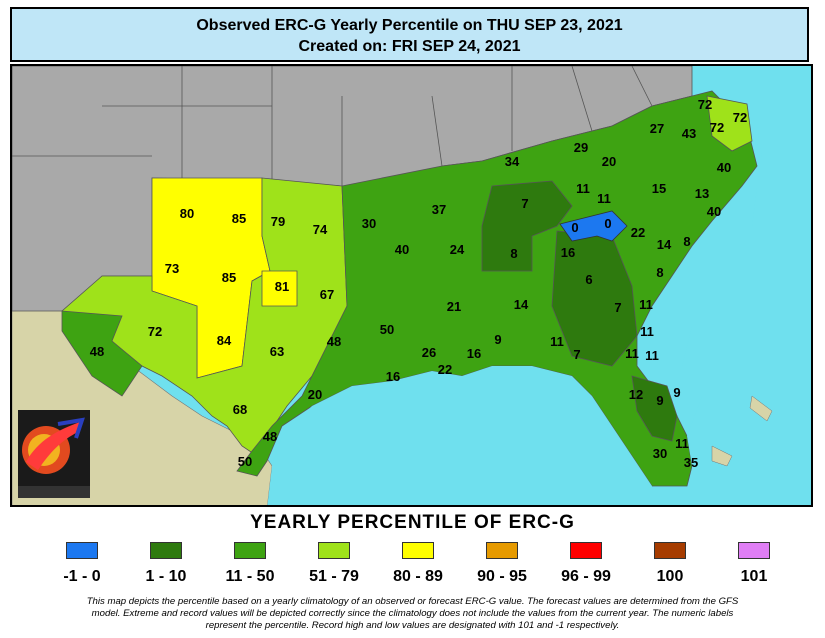 The image size is (825, 638). I want to click on islands, so click(742, 431).